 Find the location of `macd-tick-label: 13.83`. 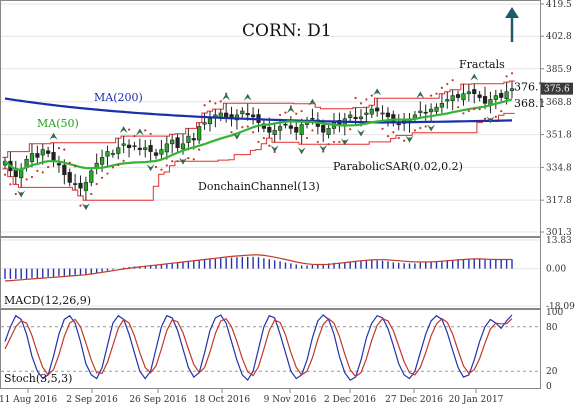

macd-tick-label: 13.83 is located at coordinates (559, 241).